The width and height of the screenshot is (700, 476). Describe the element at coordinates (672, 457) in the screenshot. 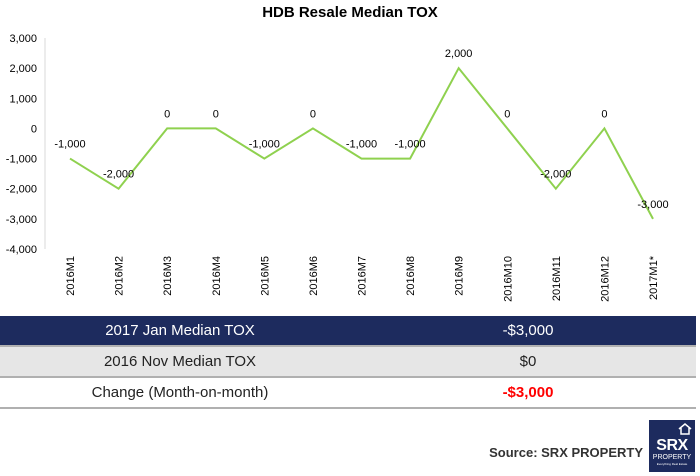

I see `logo-sub: PROPERTY` at that location.